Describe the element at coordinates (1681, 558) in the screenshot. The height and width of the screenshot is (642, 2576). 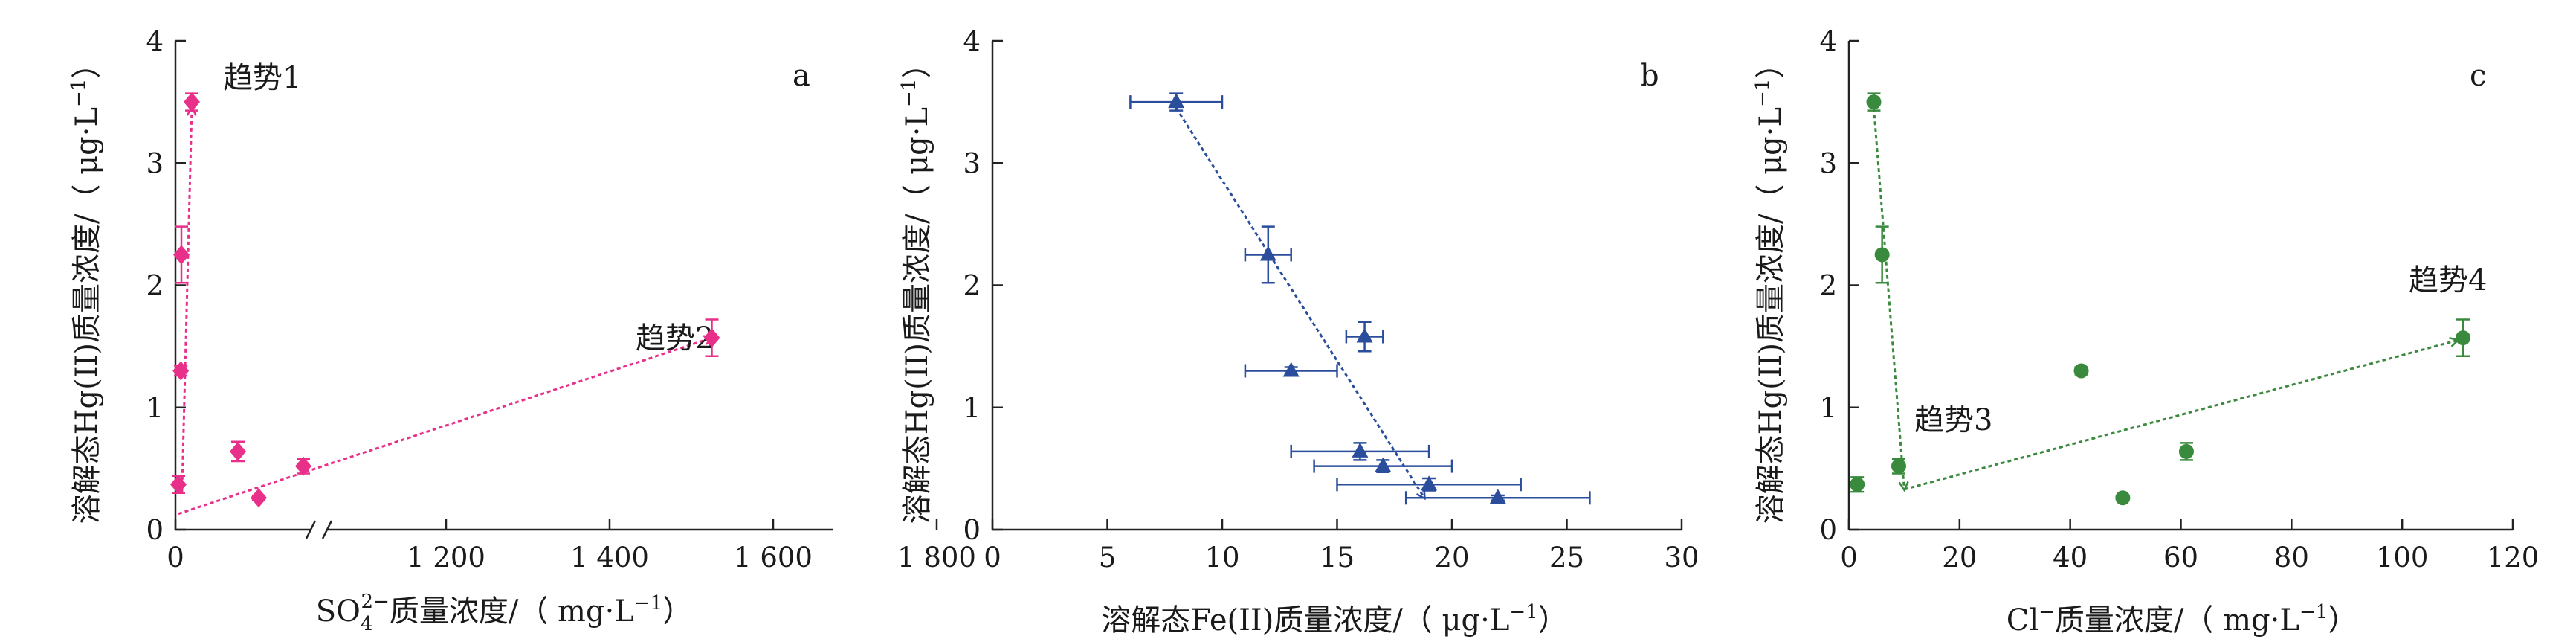
I see `panel-b-x-tick-label: 30` at that location.